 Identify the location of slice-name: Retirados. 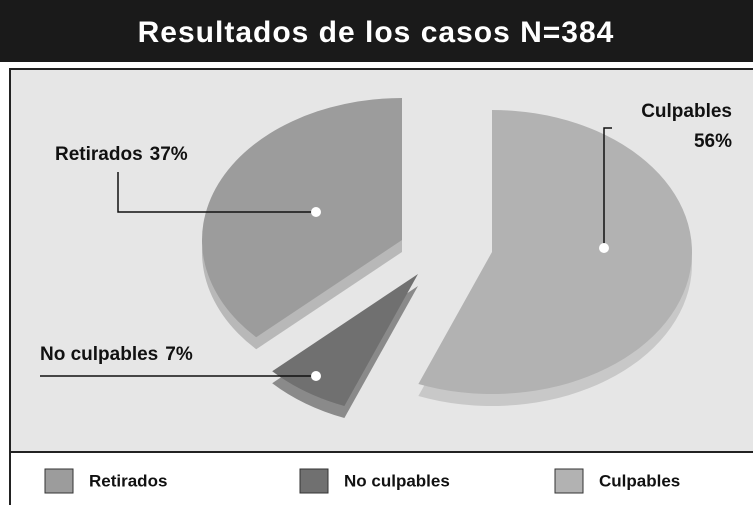
(99, 154).